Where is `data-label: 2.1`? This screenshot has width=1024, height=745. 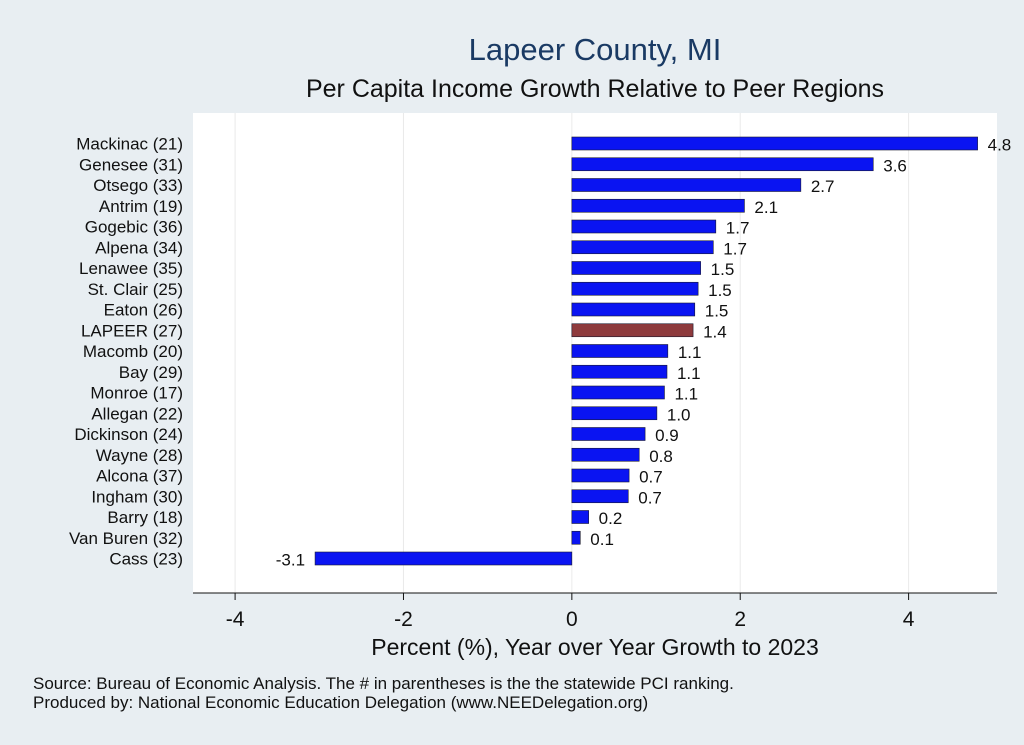
data-label: 2.1 is located at coordinates (766, 207).